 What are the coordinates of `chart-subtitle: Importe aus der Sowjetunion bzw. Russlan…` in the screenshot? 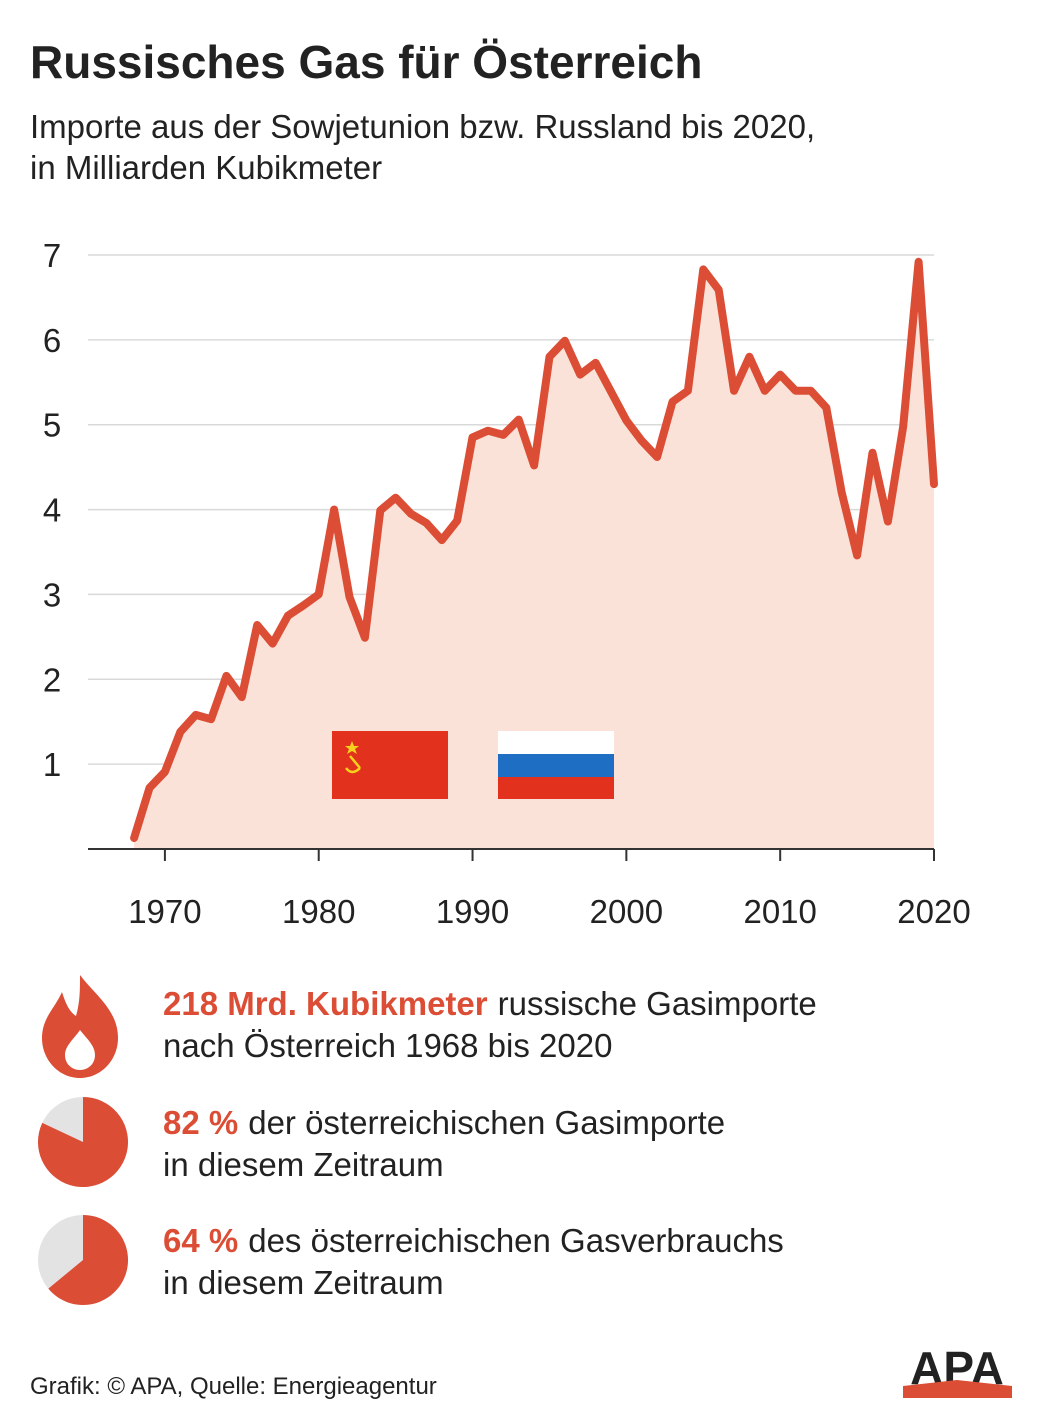 It's located at (422, 126).